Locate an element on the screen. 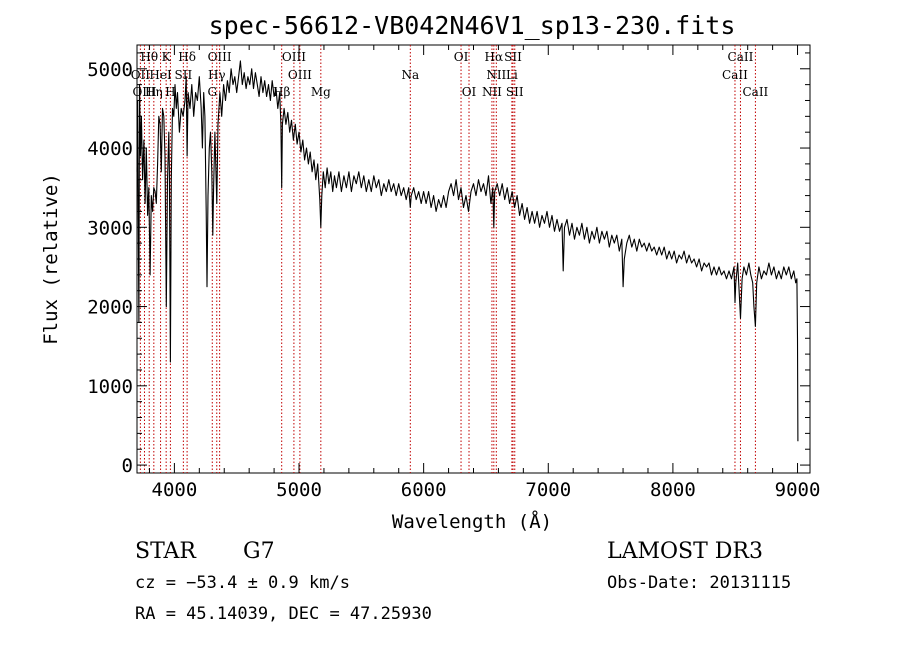 The width and height of the screenshot is (900, 649). object-subclass: G7 is located at coordinates (259, 551).